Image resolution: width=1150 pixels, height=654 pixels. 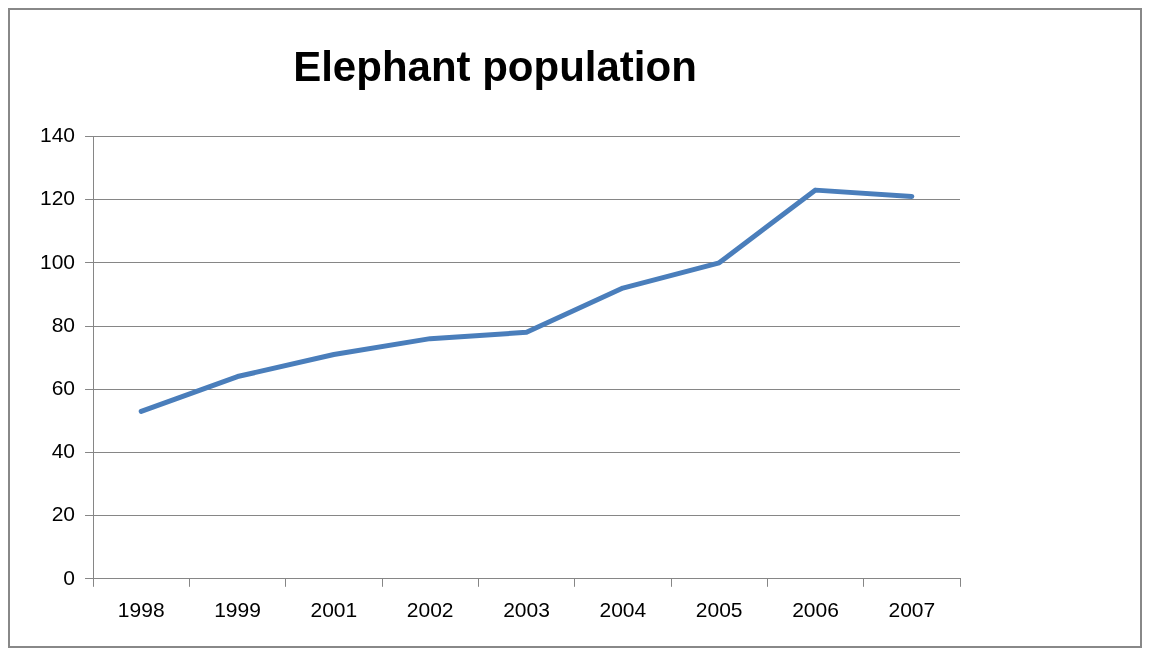 I want to click on x-tick-label: 2005, so click(x=719, y=610).